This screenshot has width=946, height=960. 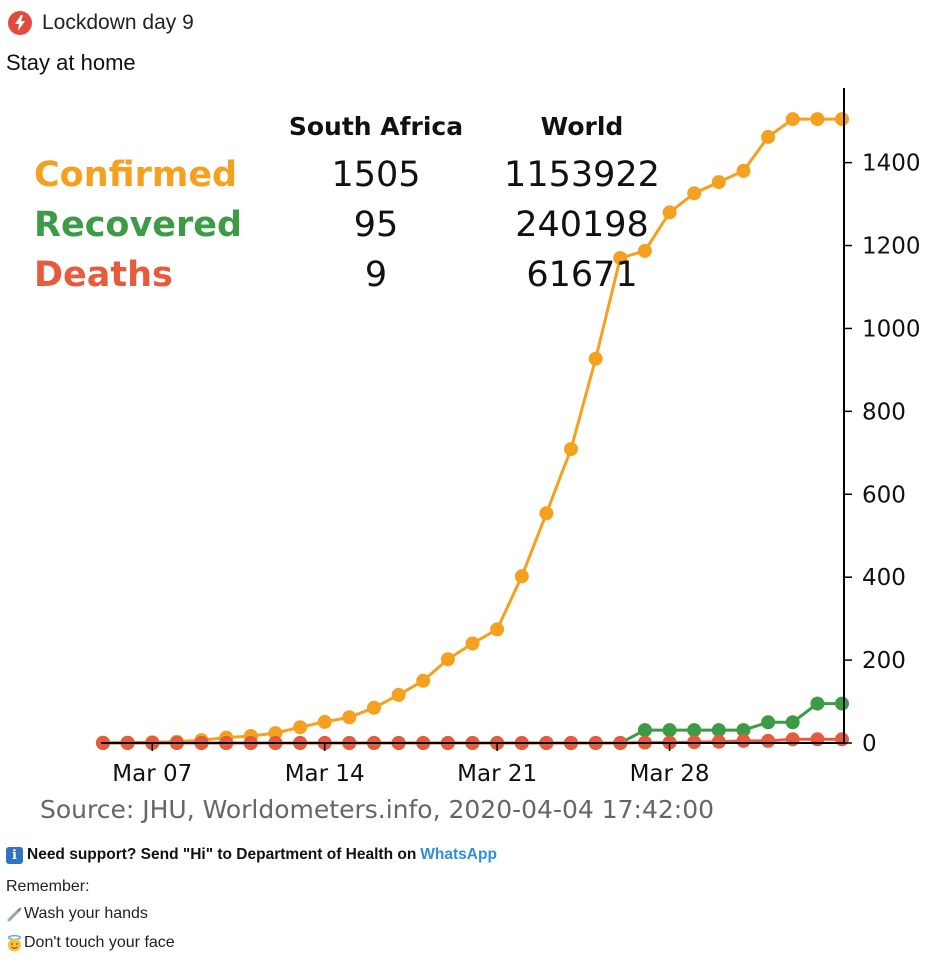 What do you see at coordinates (135, 175) in the screenshot?
I see `stat-label-confirmed: Confirmed` at bounding box center [135, 175].